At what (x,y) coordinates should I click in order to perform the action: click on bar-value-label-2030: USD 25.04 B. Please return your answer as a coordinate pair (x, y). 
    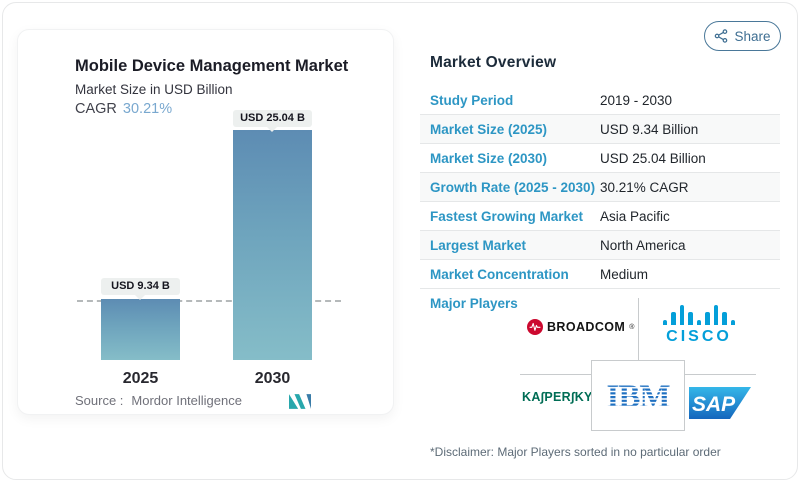
    Looking at the image, I should click on (272, 118).